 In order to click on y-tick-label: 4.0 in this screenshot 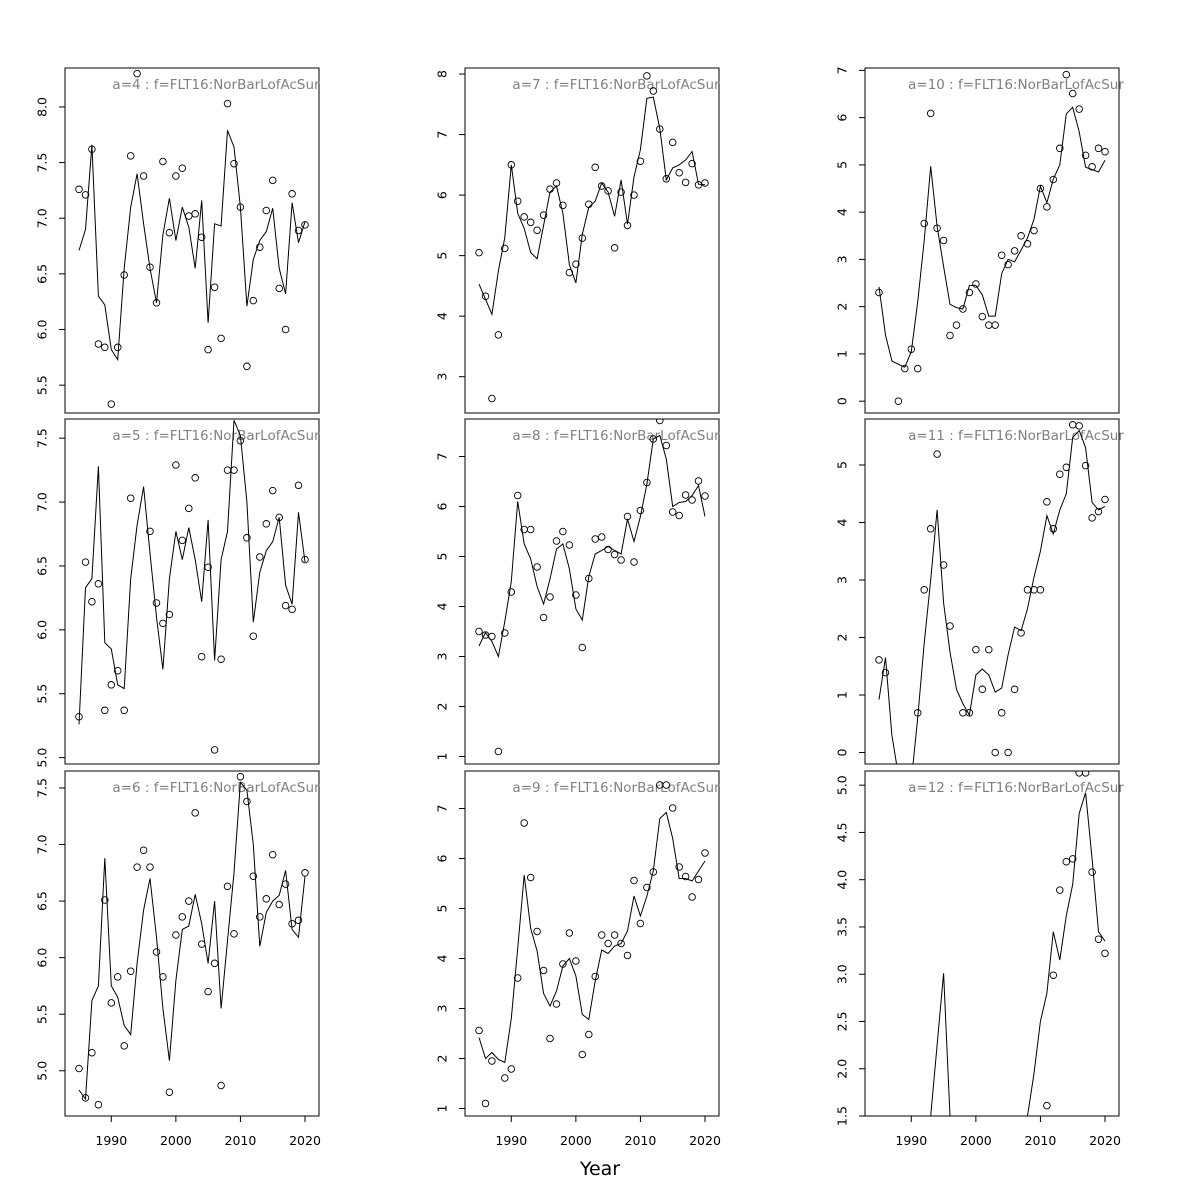, I will do `click(842, 880)`.